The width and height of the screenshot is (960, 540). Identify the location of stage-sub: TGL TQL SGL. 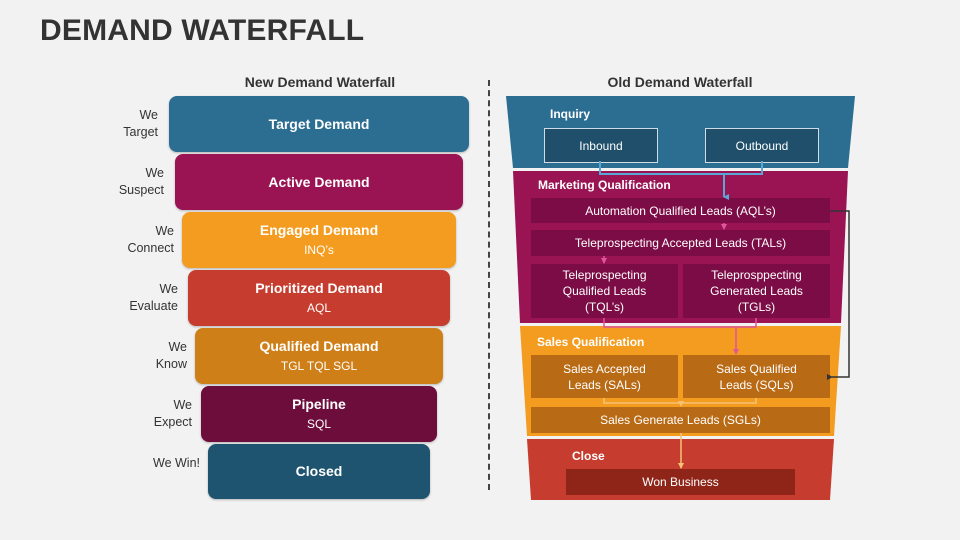
(319, 366).